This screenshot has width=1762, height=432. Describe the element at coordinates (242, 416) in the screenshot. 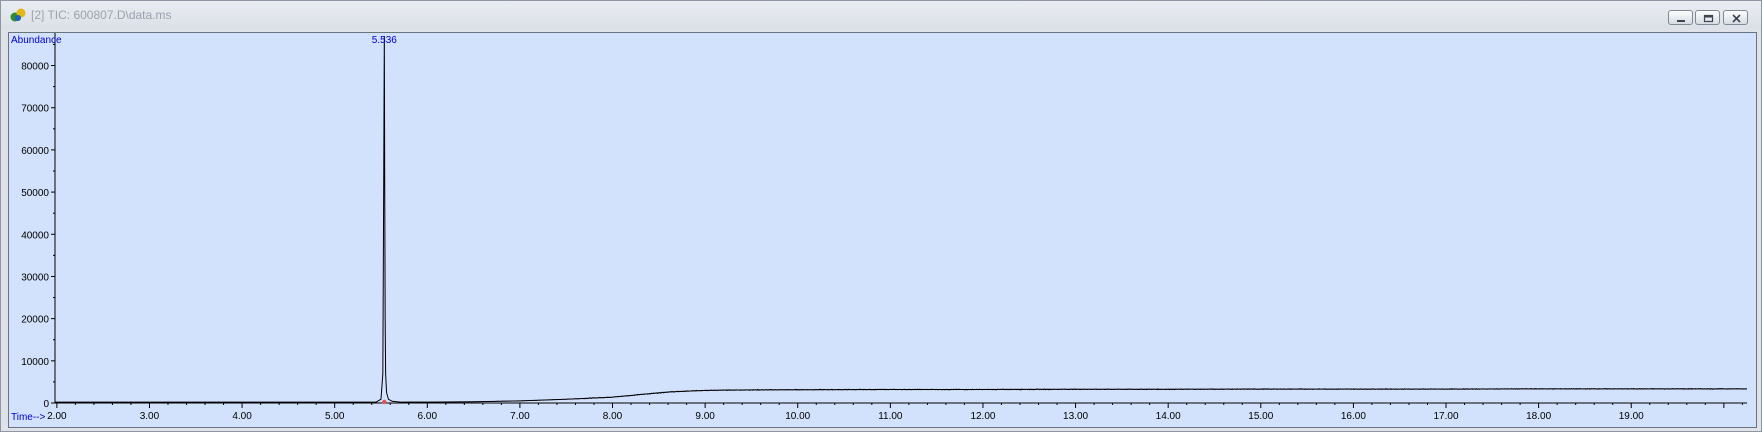

I see `x-tick-label: 4.00` at that location.